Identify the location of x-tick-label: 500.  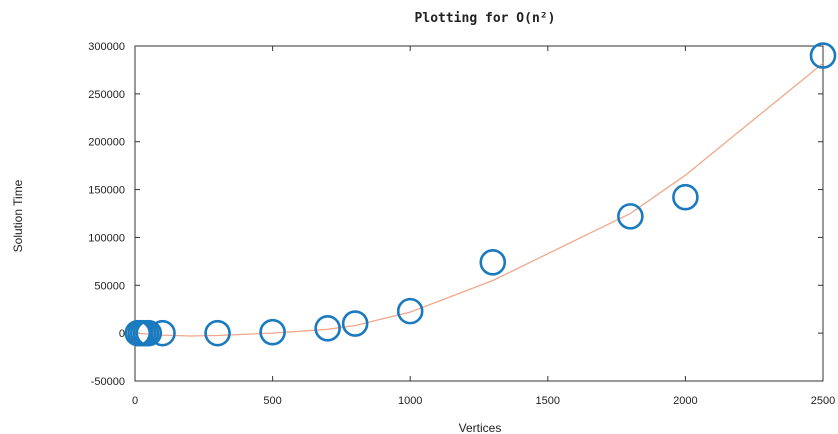
(272, 401).